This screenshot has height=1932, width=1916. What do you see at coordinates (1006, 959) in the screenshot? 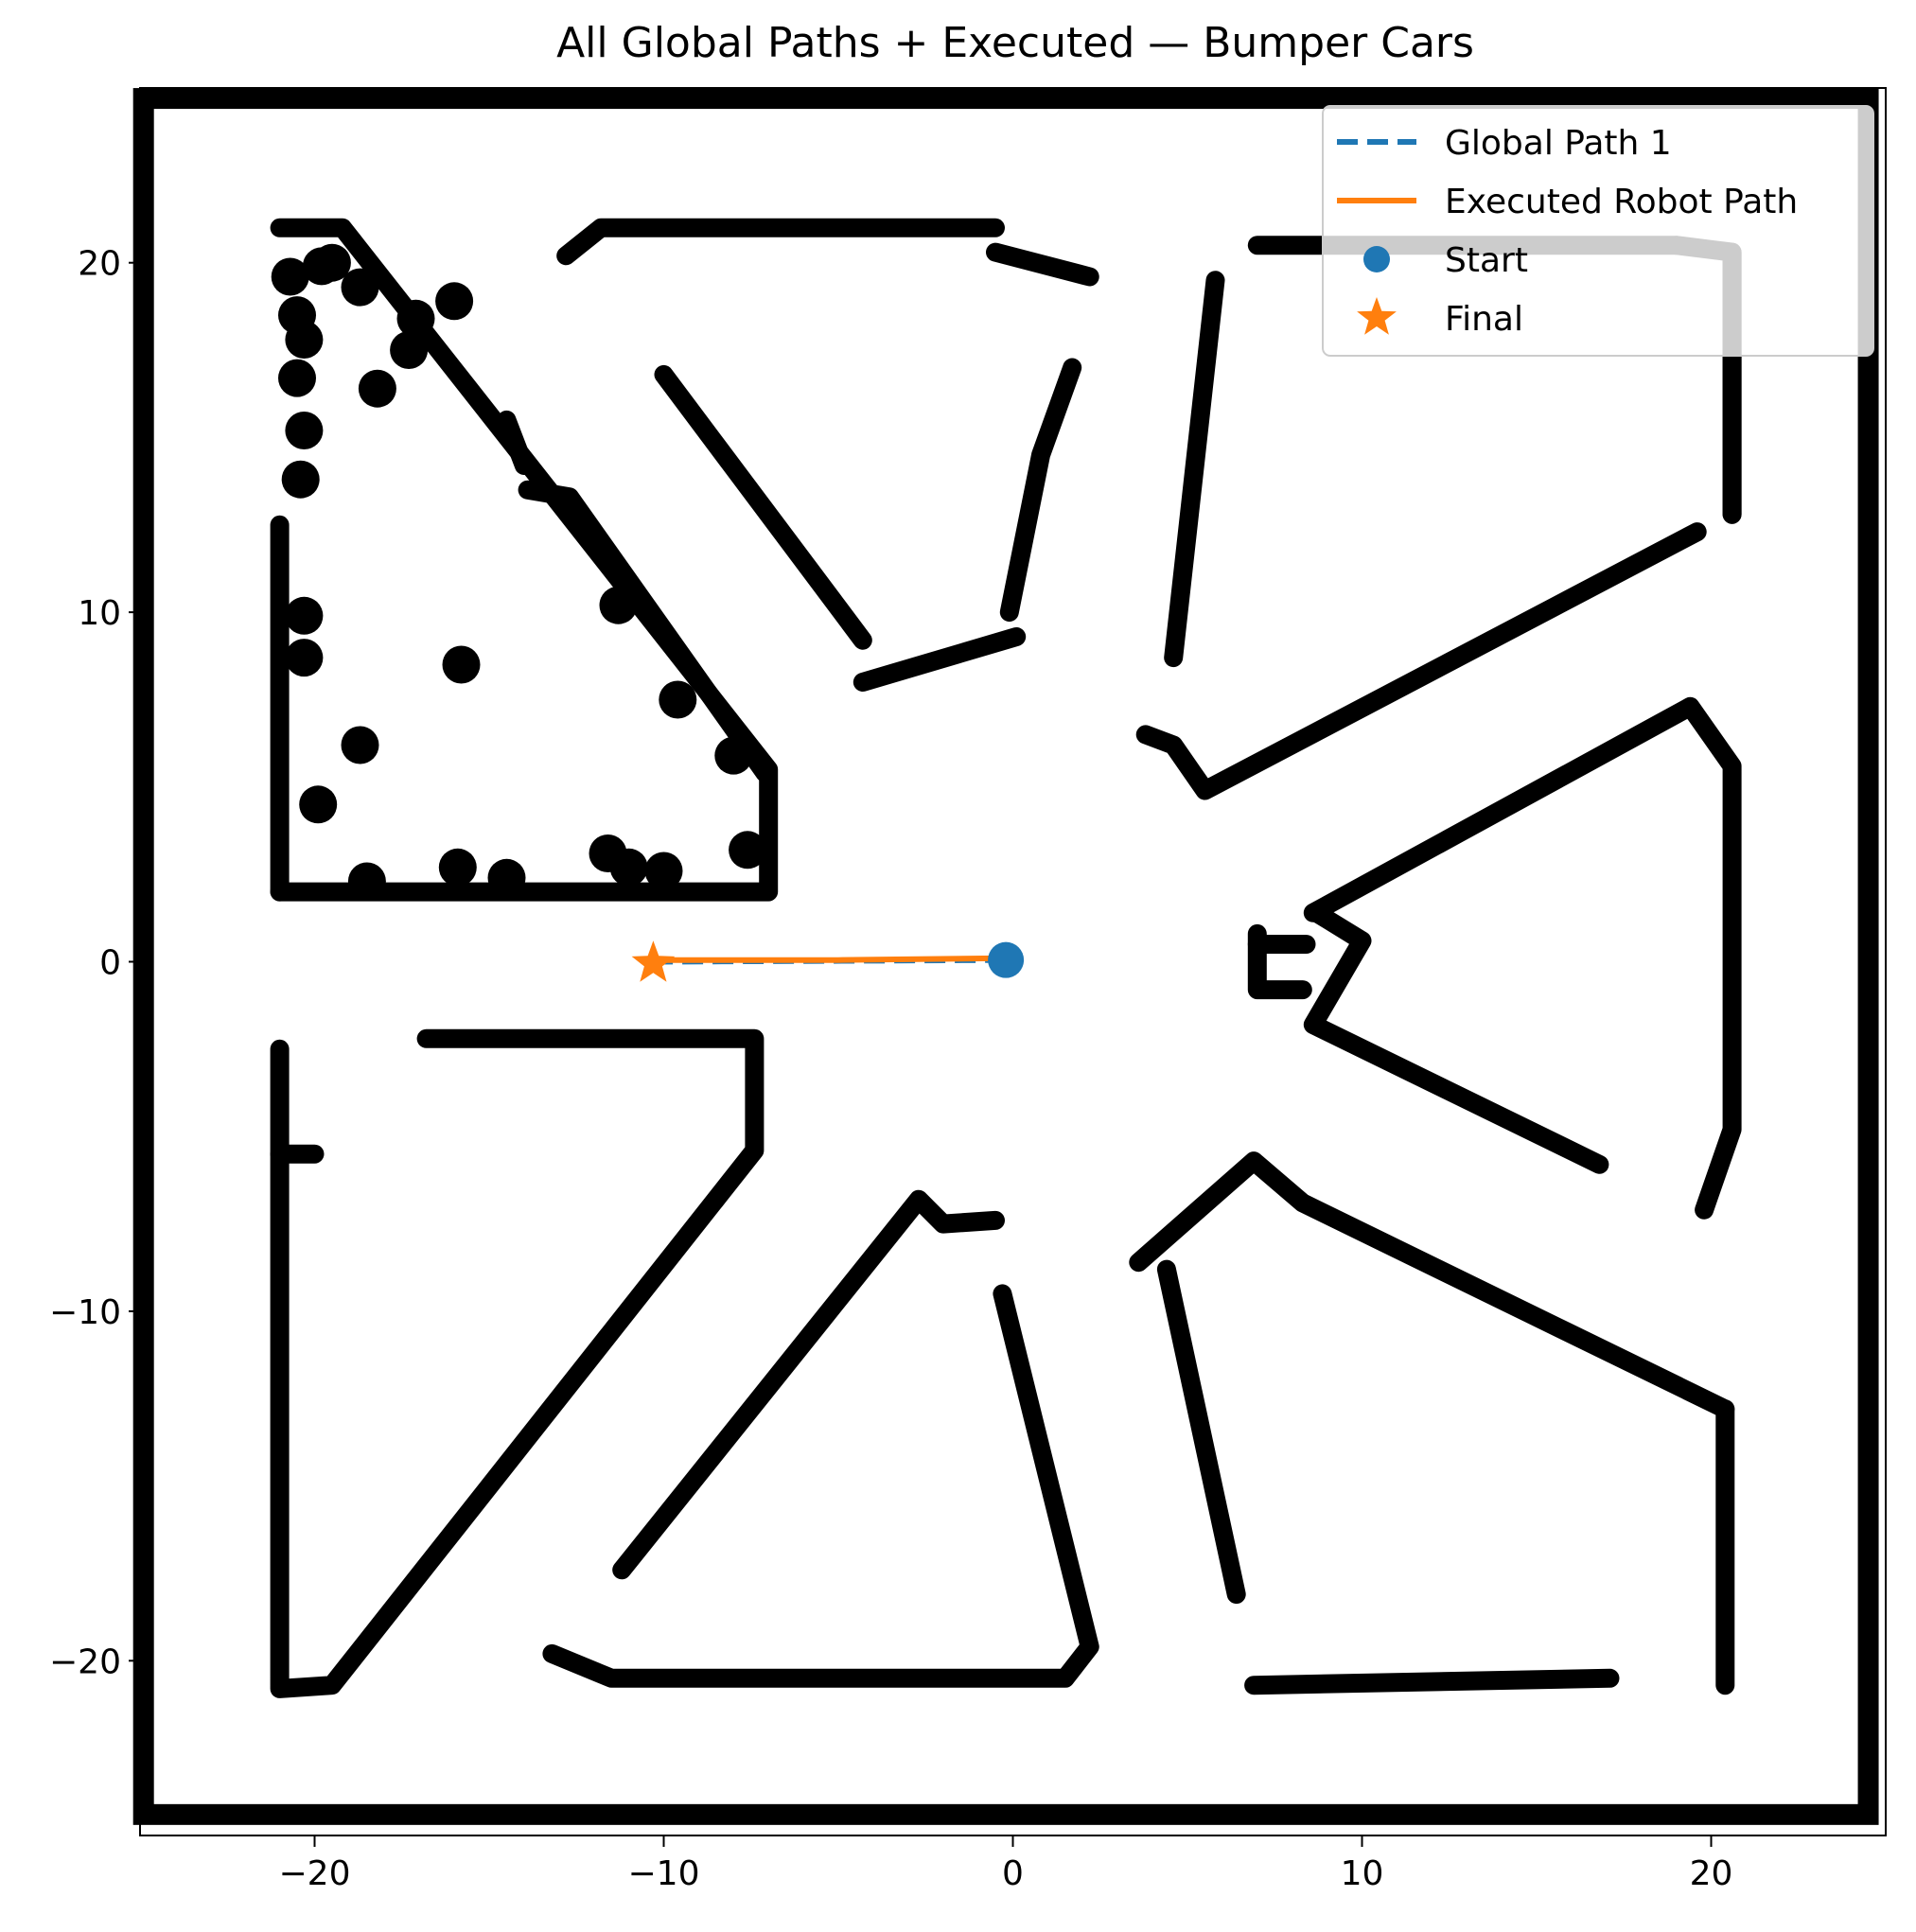
I see `start-marker` at bounding box center [1006, 959].